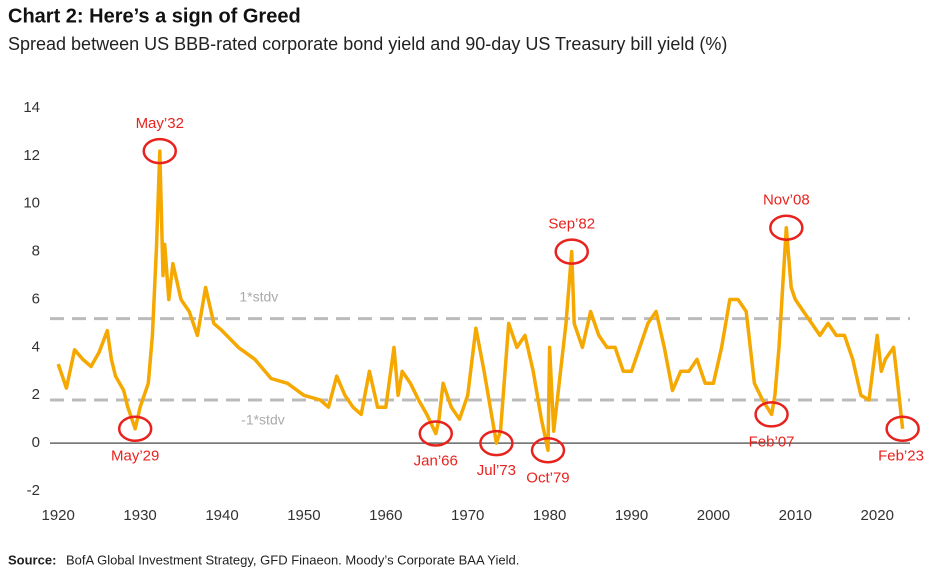 This screenshot has height=578, width=933. What do you see at coordinates (263, 420) in the screenshot?
I see `stdv-label: -1*stdv` at bounding box center [263, 420].